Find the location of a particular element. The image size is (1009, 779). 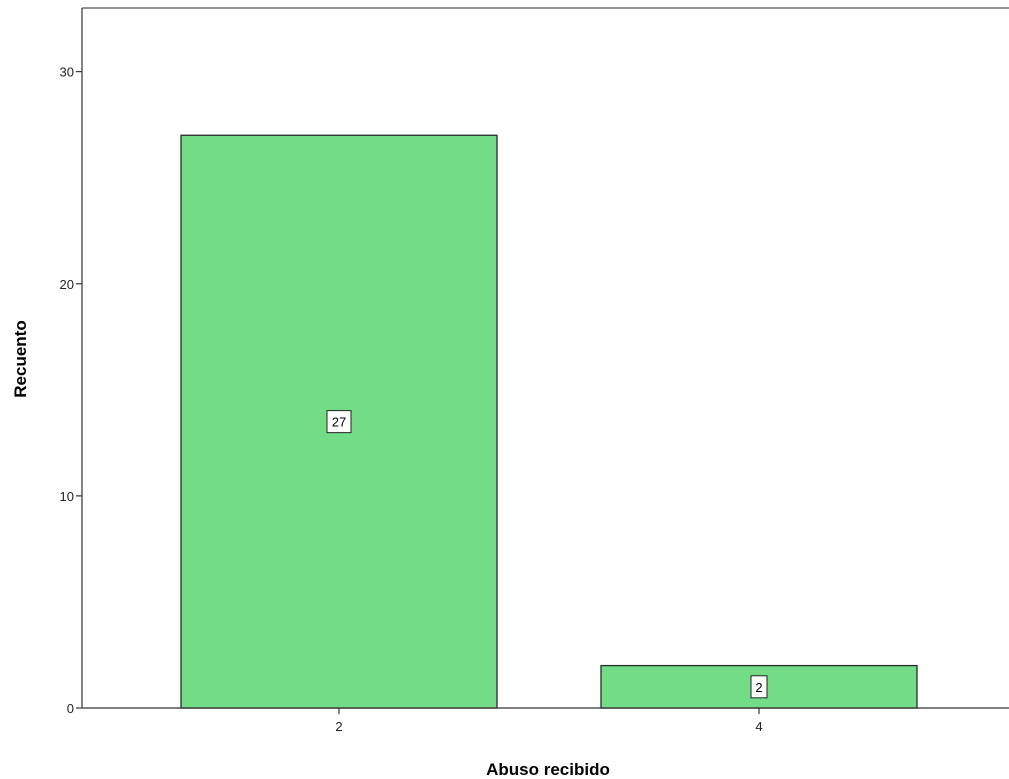

x-tick-label: 4 is located at coordinates (758, 726).